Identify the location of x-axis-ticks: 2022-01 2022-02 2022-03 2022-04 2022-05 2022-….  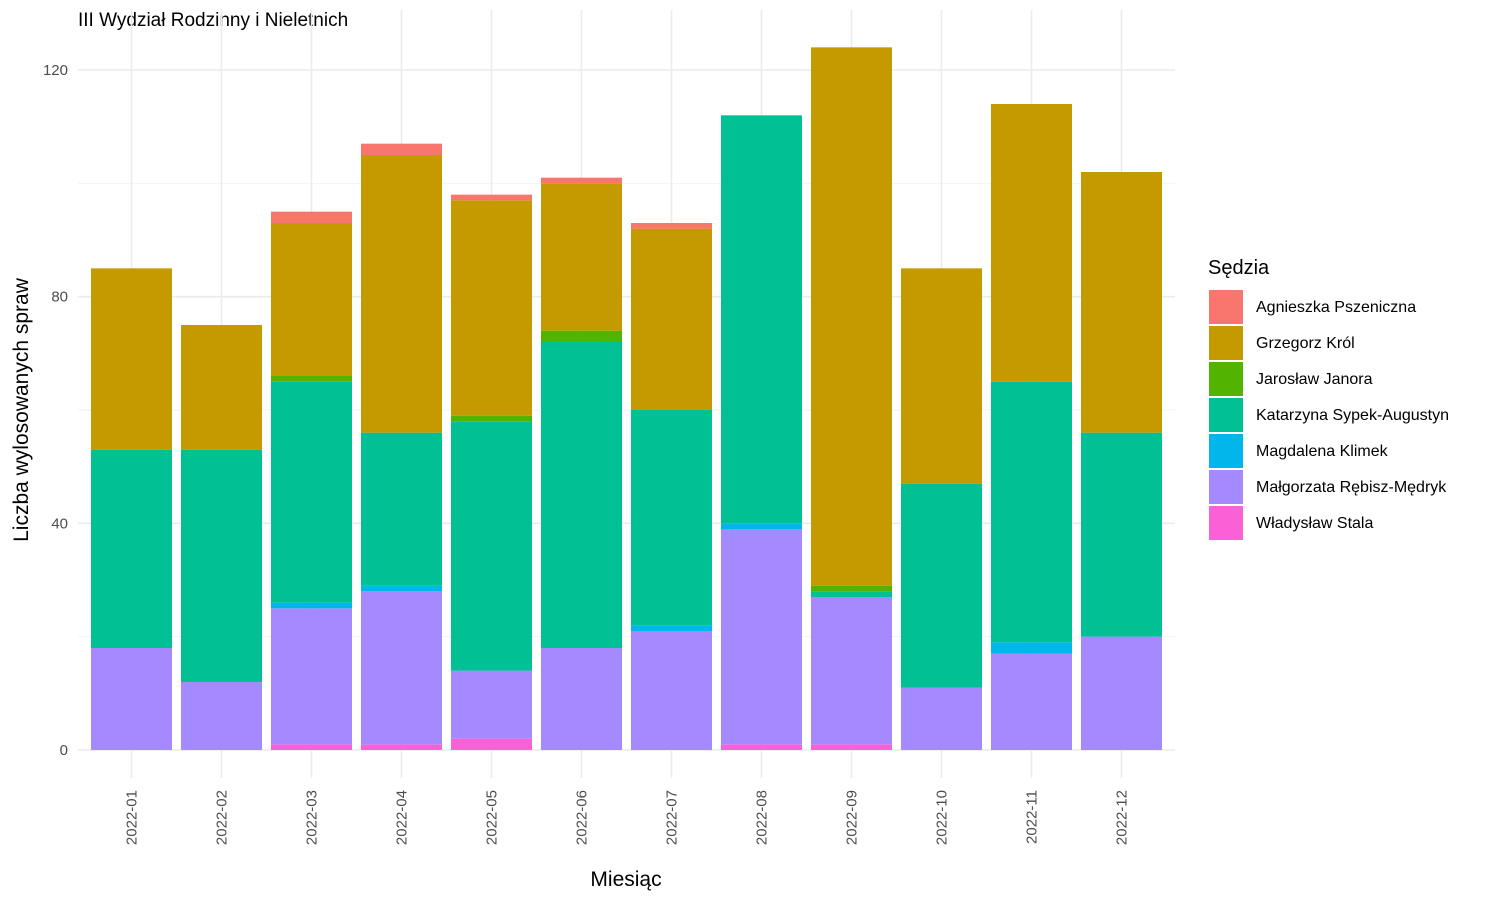
(627, 817).